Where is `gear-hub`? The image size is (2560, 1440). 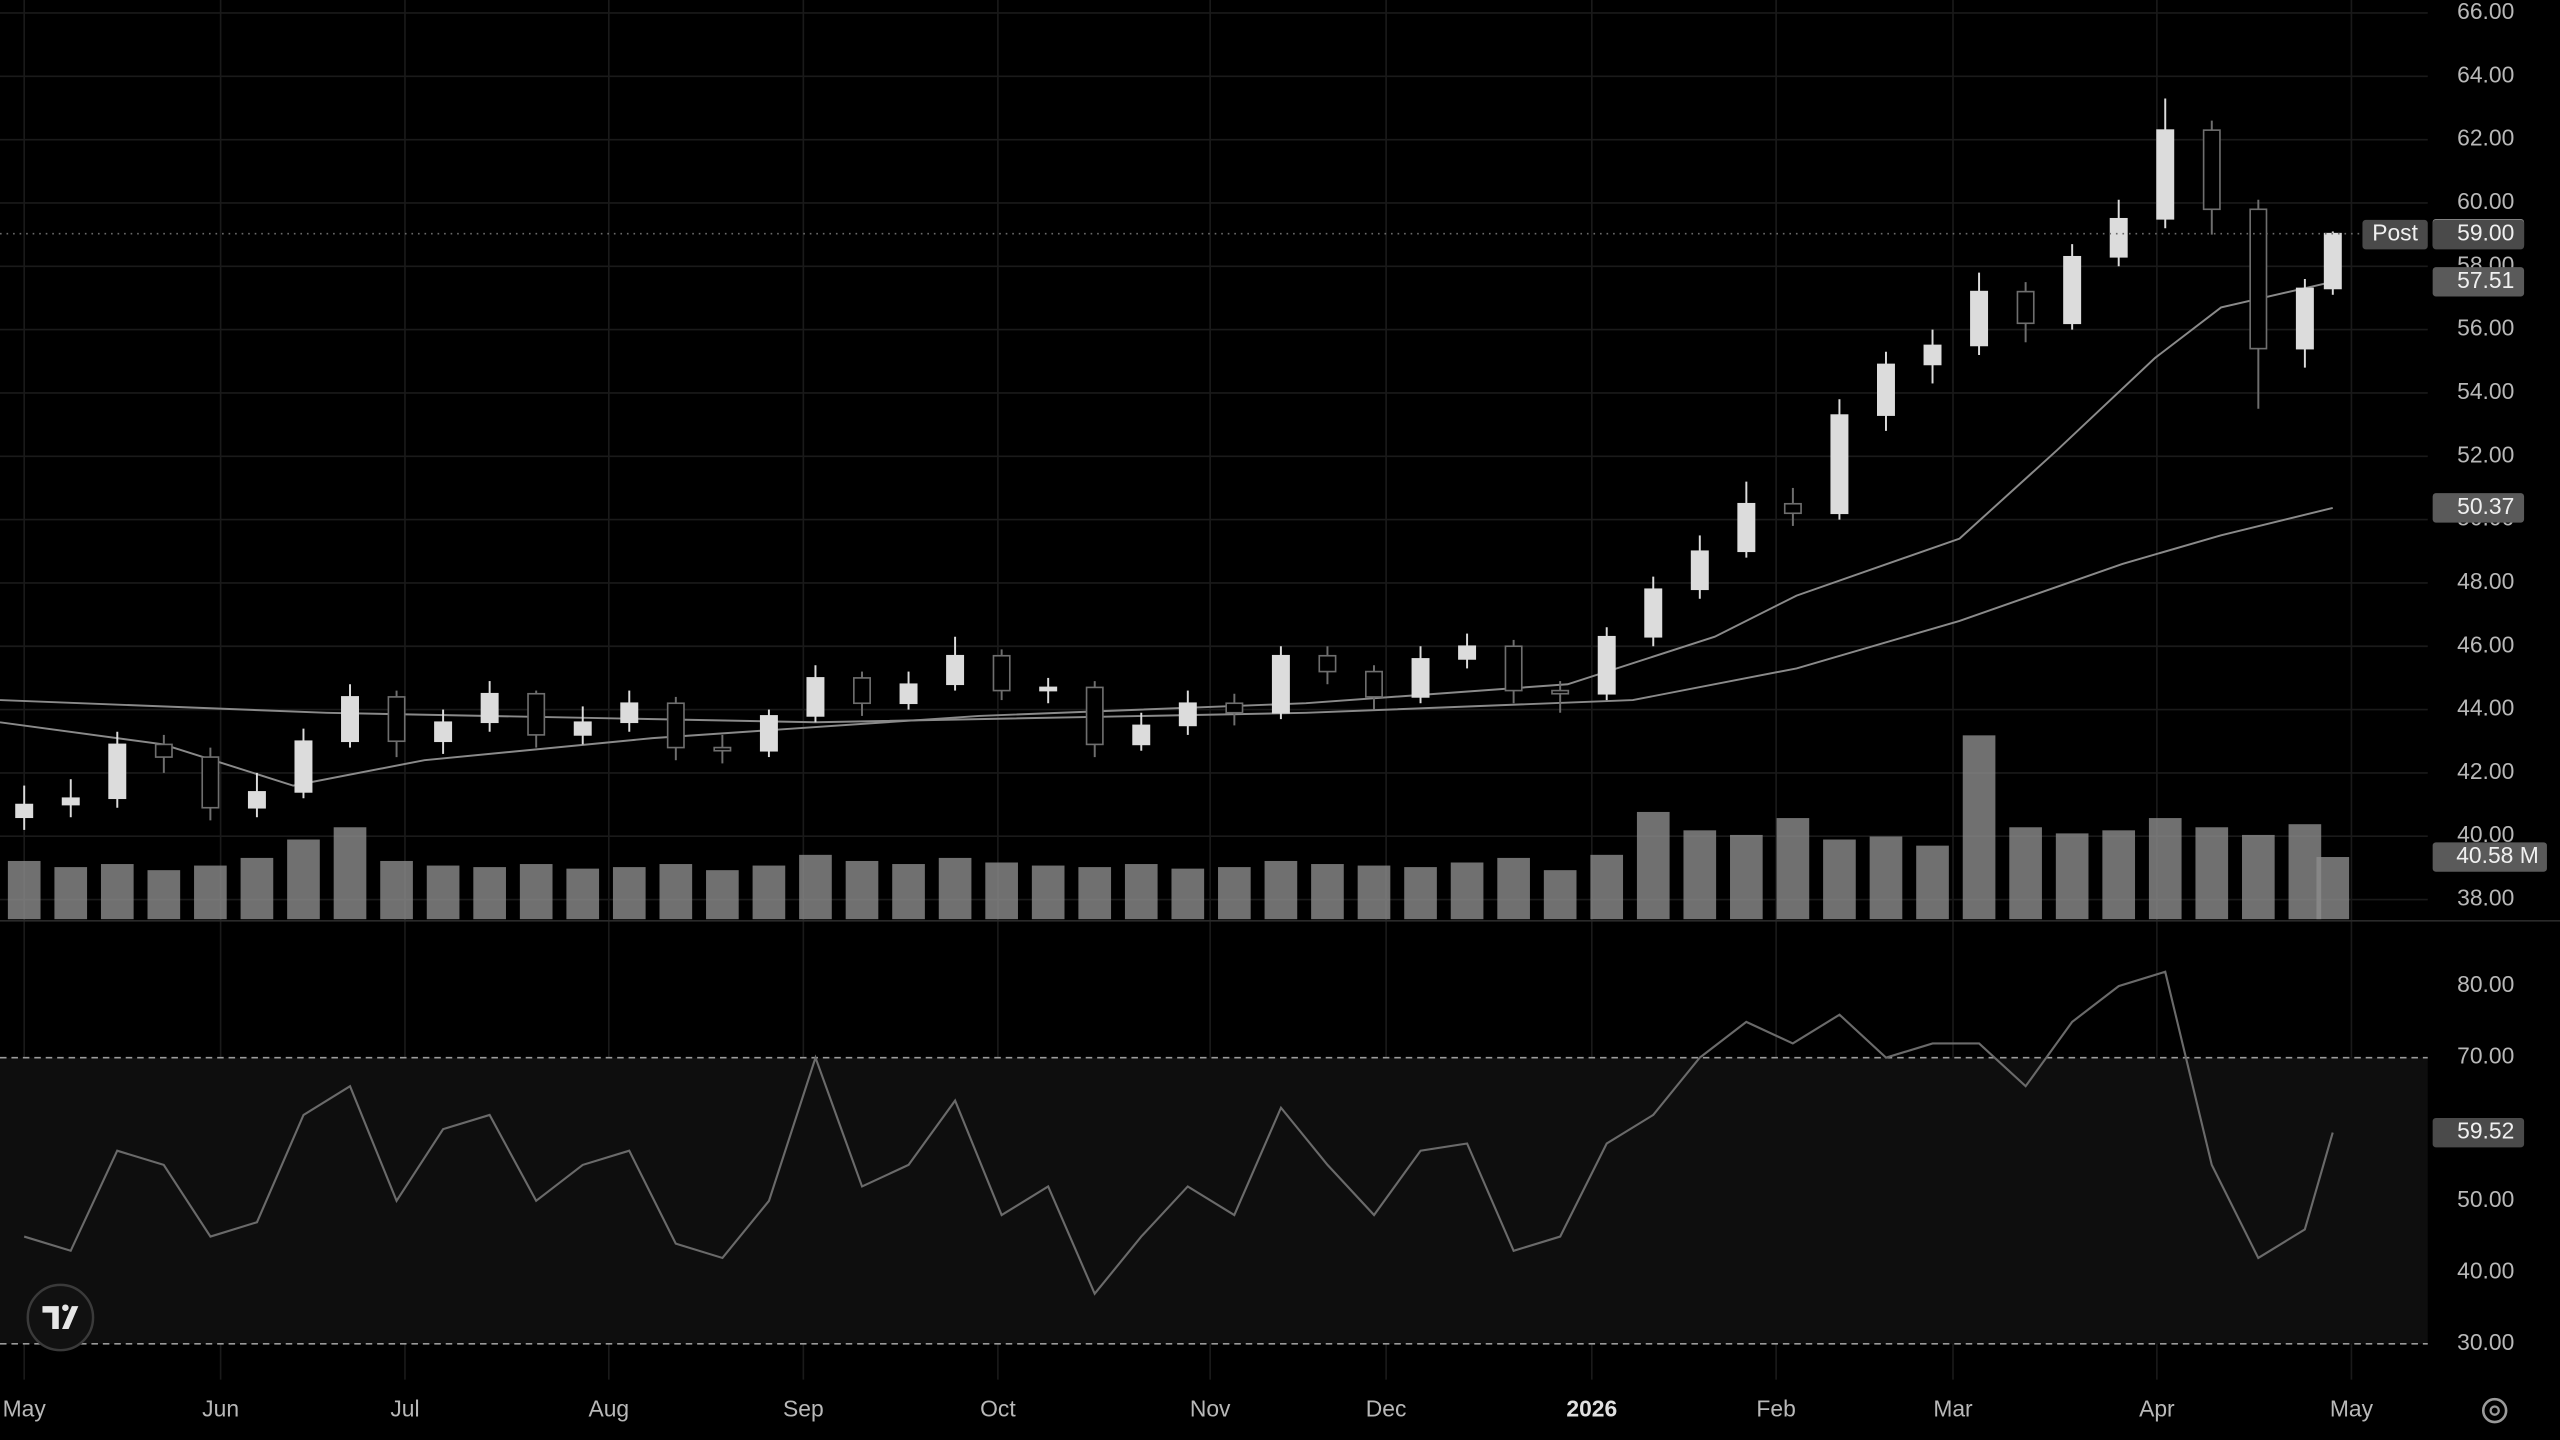 gear-hub is located at coordinates (2494, 1410).